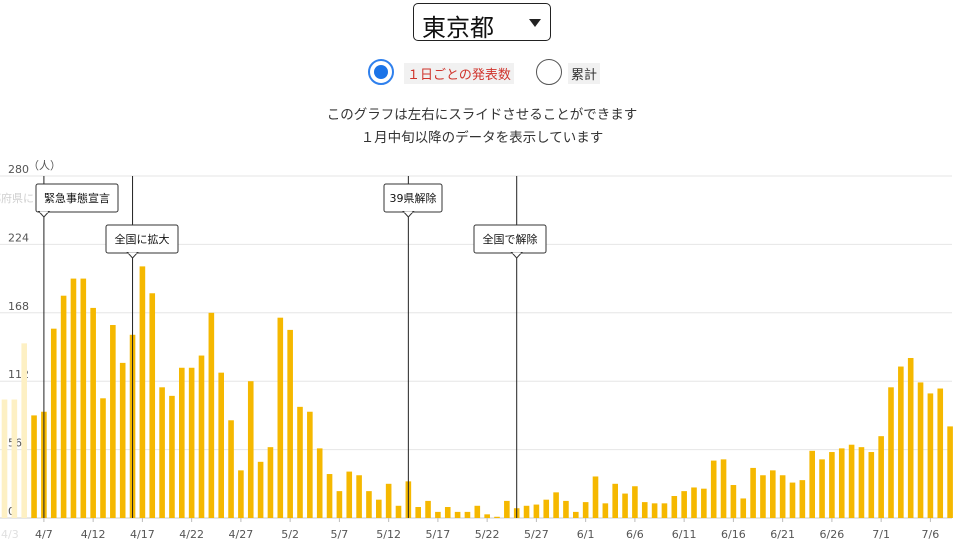 This screenshot has width=964, height=545. I want to click on prefecture-select: 東京都, so click(482, 22).